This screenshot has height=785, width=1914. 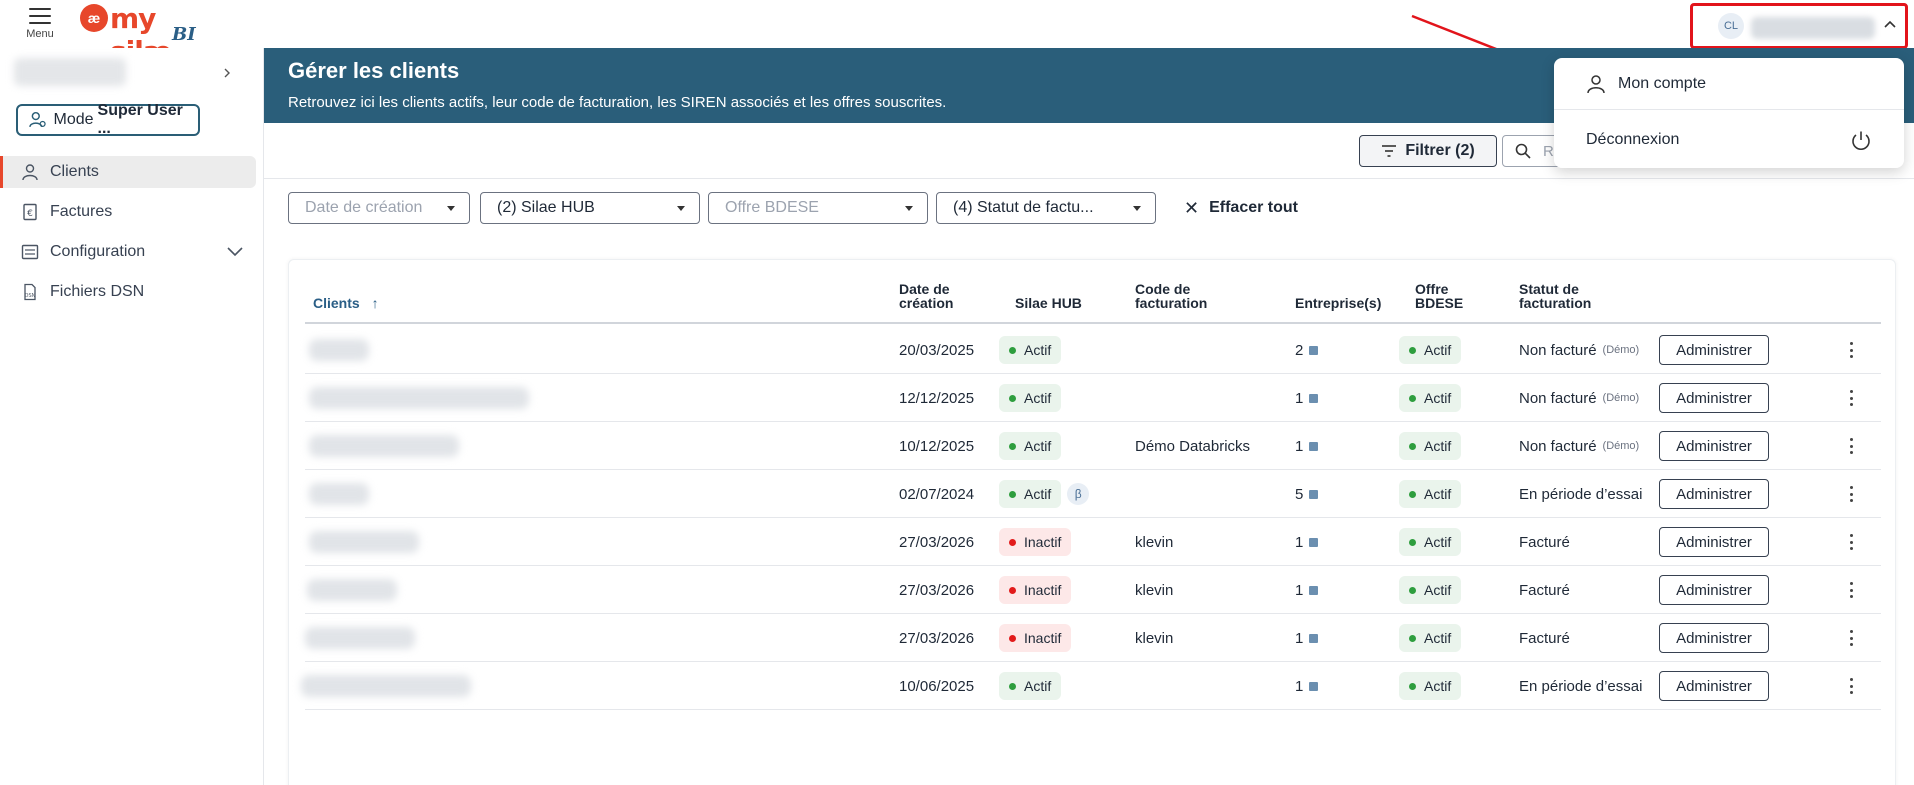 I want to click on administrer-cell: Administrer, so click(x=1714, y=542).